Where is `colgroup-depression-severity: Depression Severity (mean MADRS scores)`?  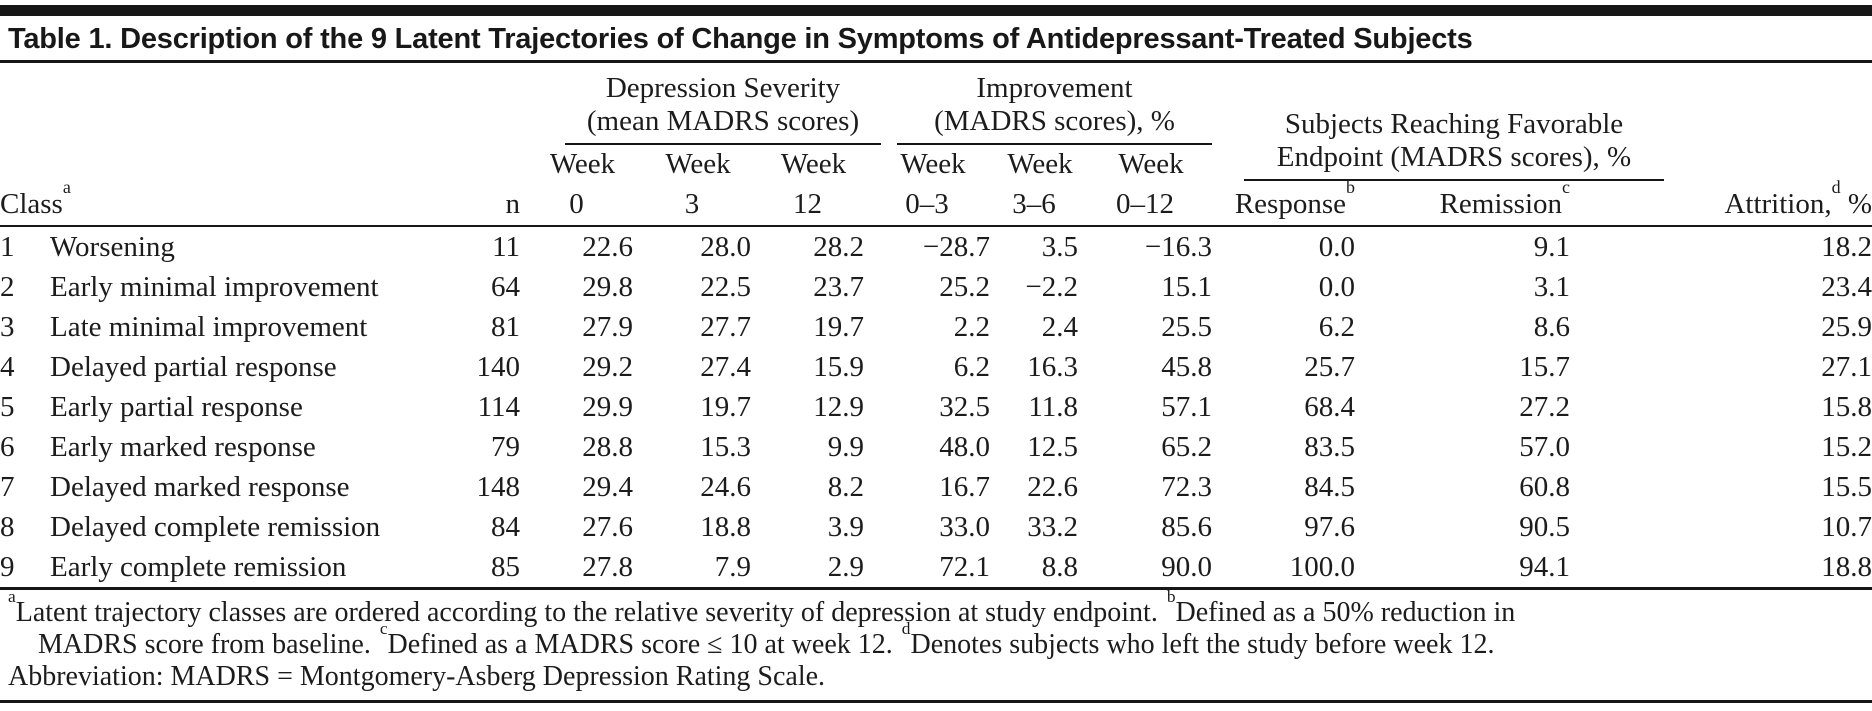
colgroup-depression-severity: Depression Severity (mean MADRS scores) is located at coordinates (700, 104).